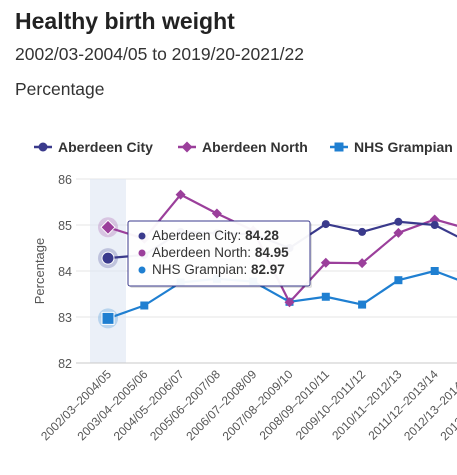 The height and width of the screenshot is (475, 457). I want to click on tooltip-box, so click(219, 253).